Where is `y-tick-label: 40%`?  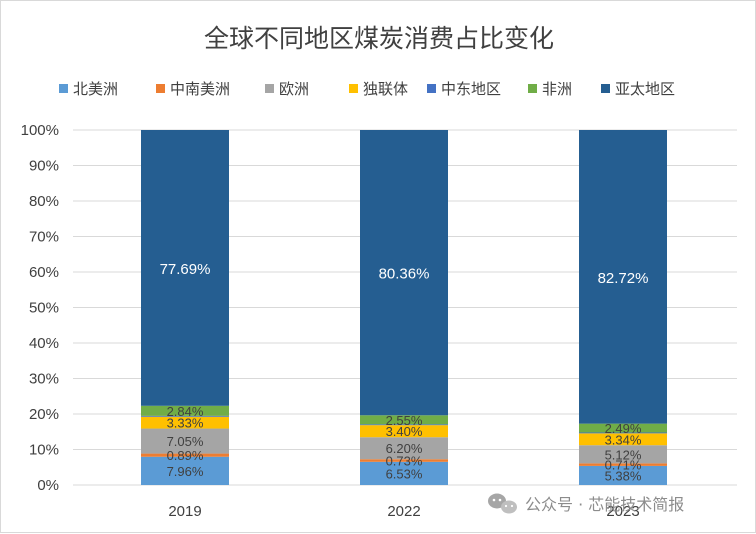 y-tick-label: 40% is located at coordinates (44, 343).